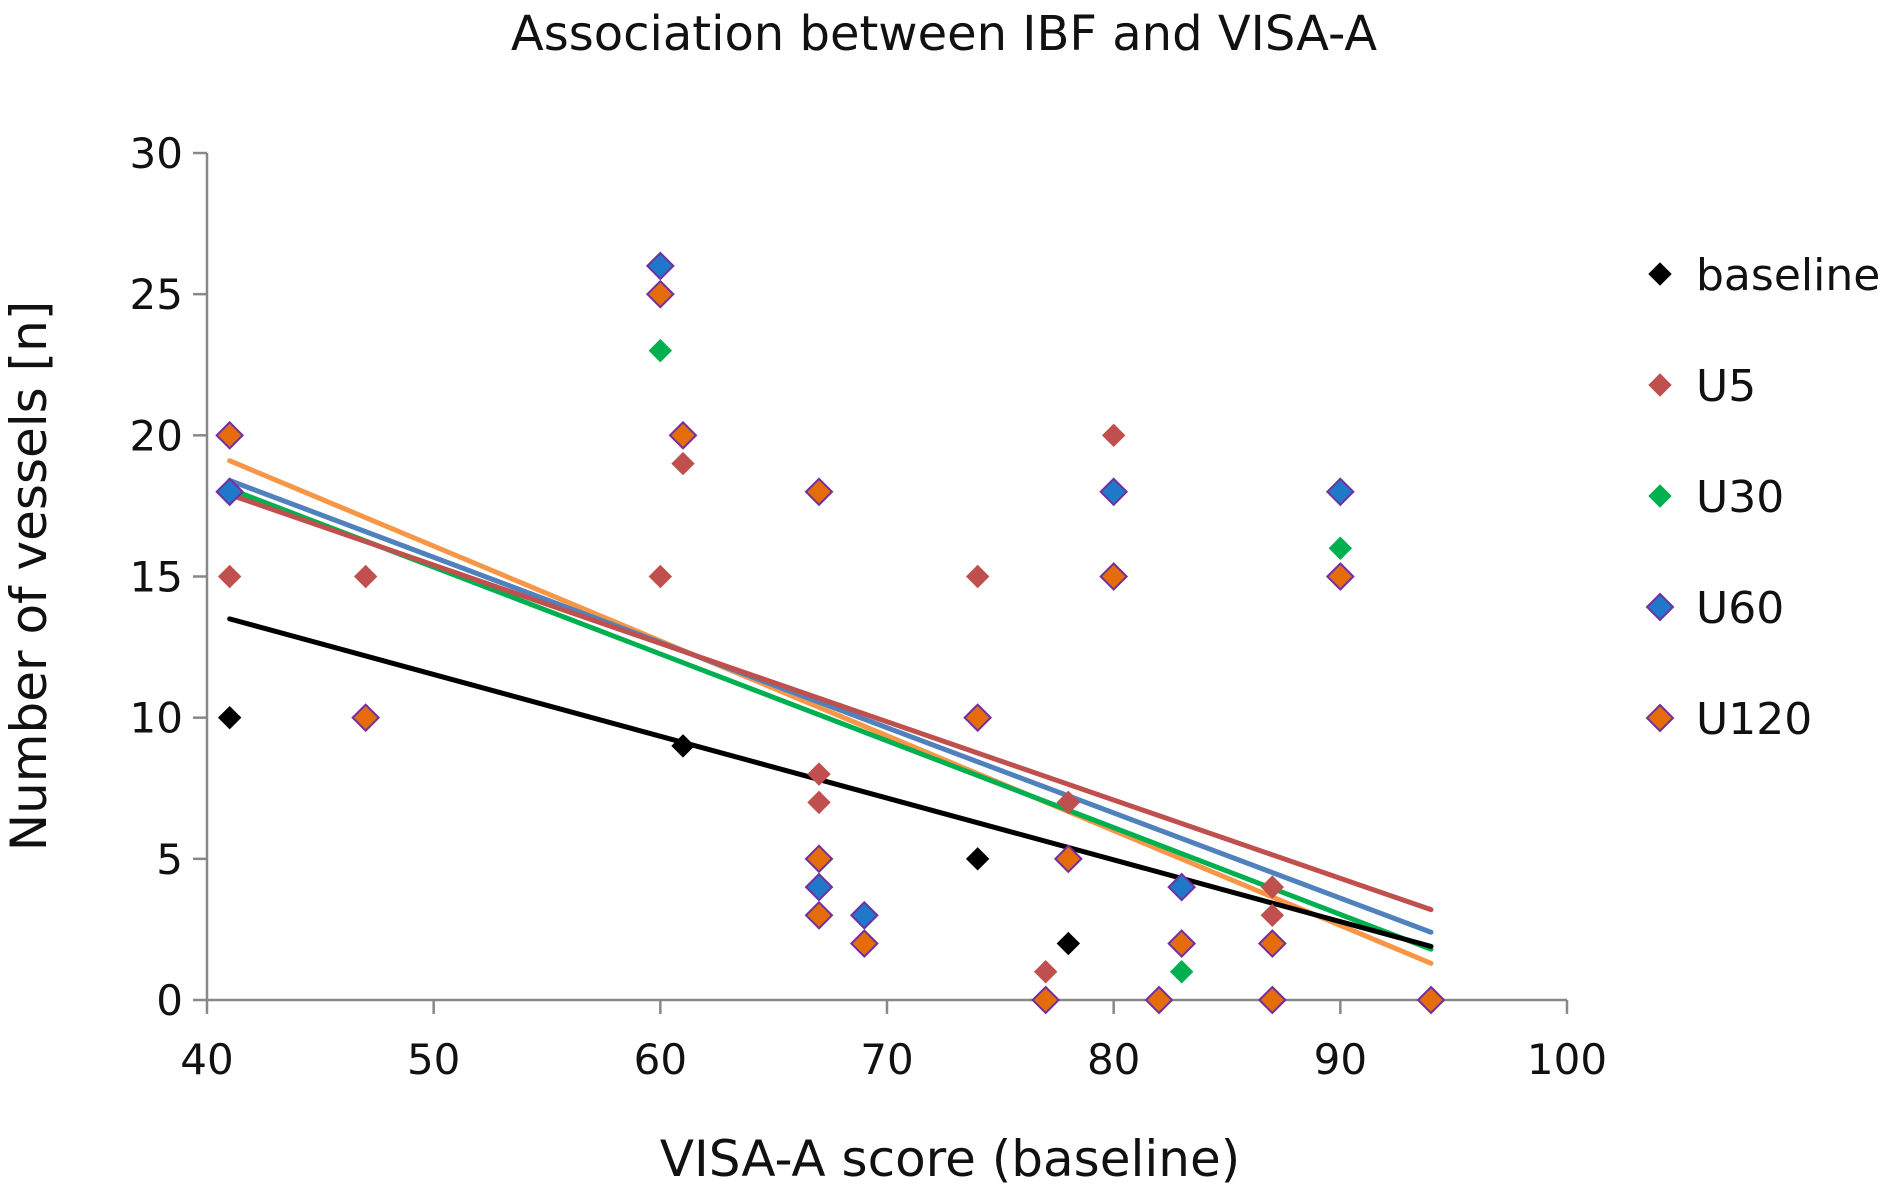  Describe the element at coordinates (1740, 608) in the screenshot. I see `legend-label-u60: U60` at that location.